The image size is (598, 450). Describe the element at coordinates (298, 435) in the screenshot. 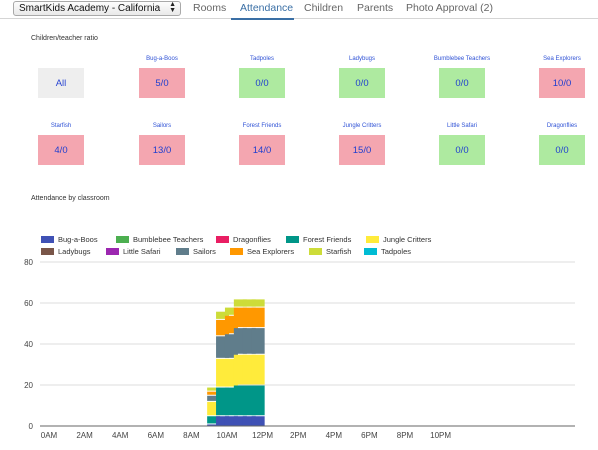

I see `x-tick-label: 2PM` at that location.